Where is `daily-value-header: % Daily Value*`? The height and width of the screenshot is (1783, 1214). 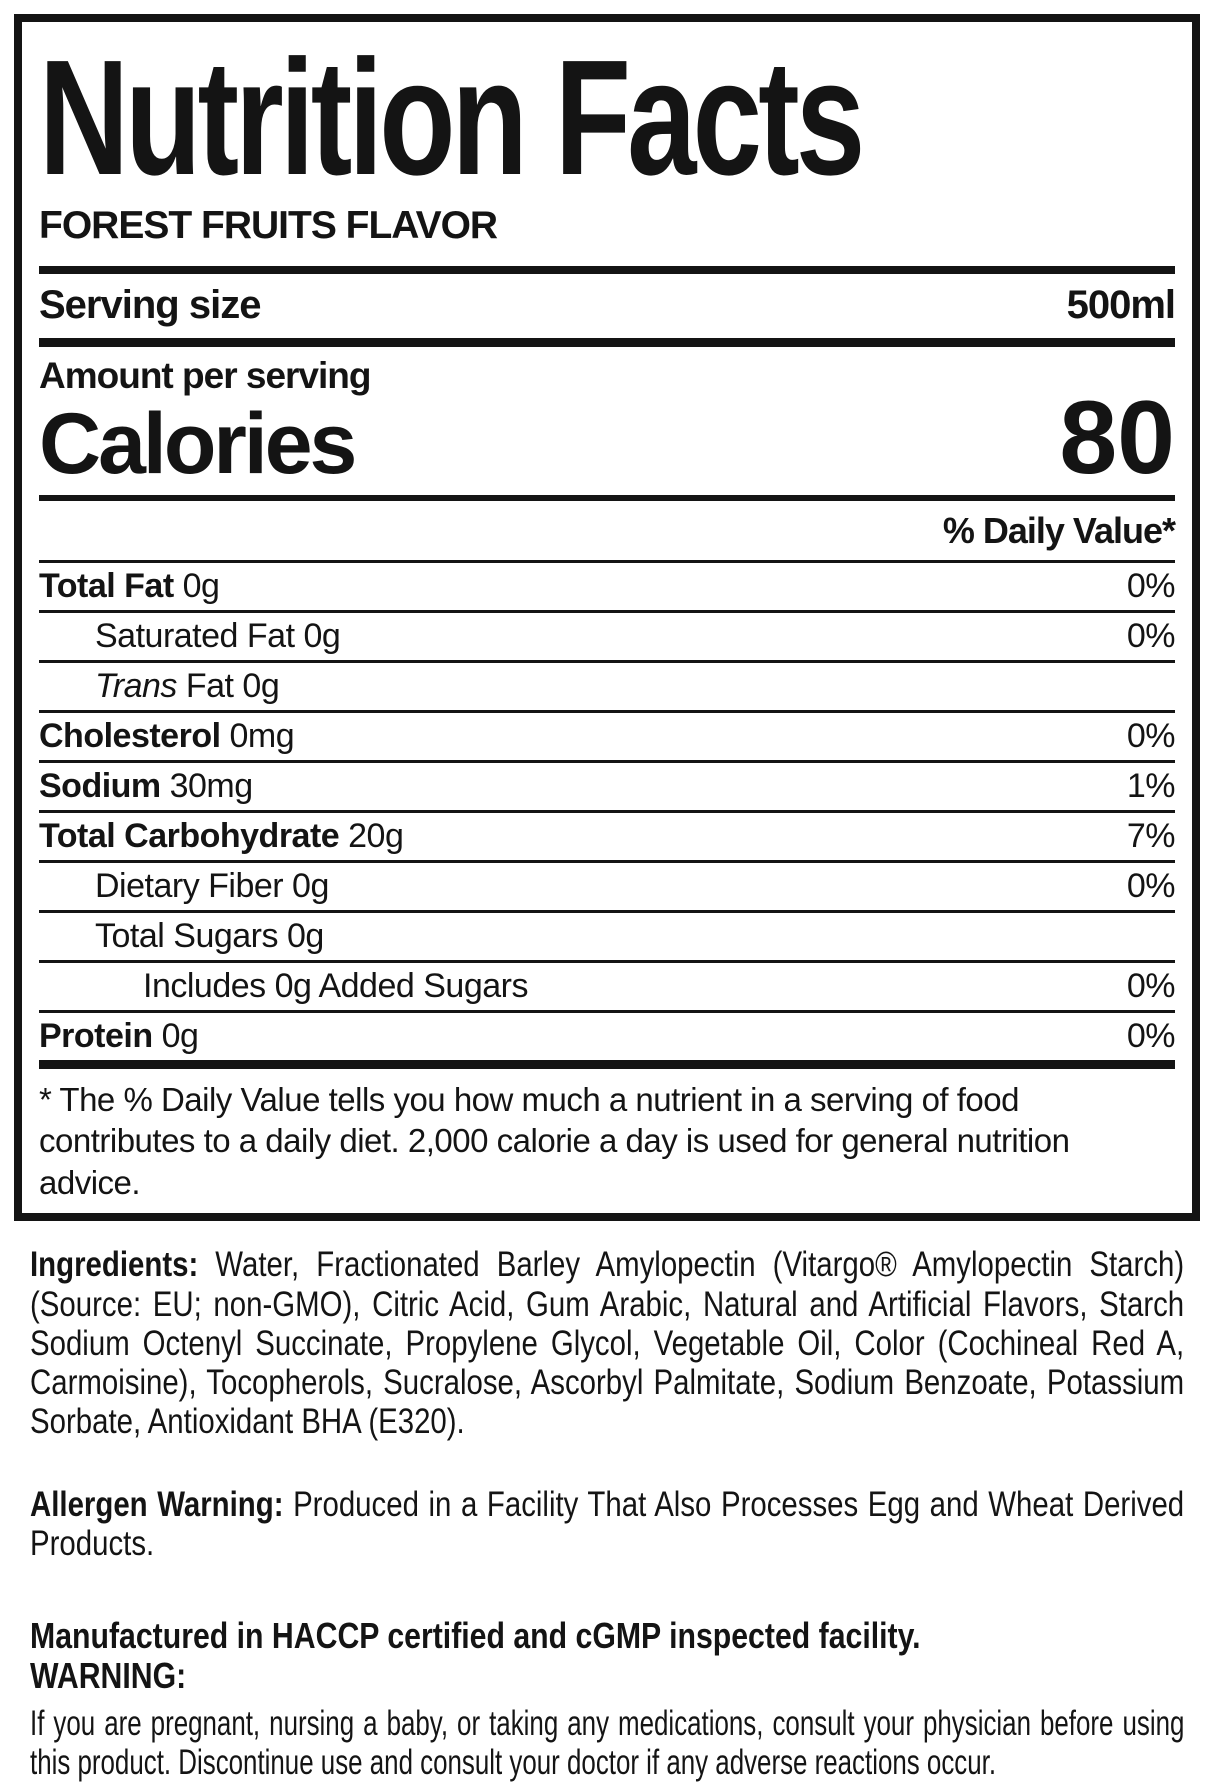 daily-value-header: % Daily Value* is located at coordinates (607, 532).